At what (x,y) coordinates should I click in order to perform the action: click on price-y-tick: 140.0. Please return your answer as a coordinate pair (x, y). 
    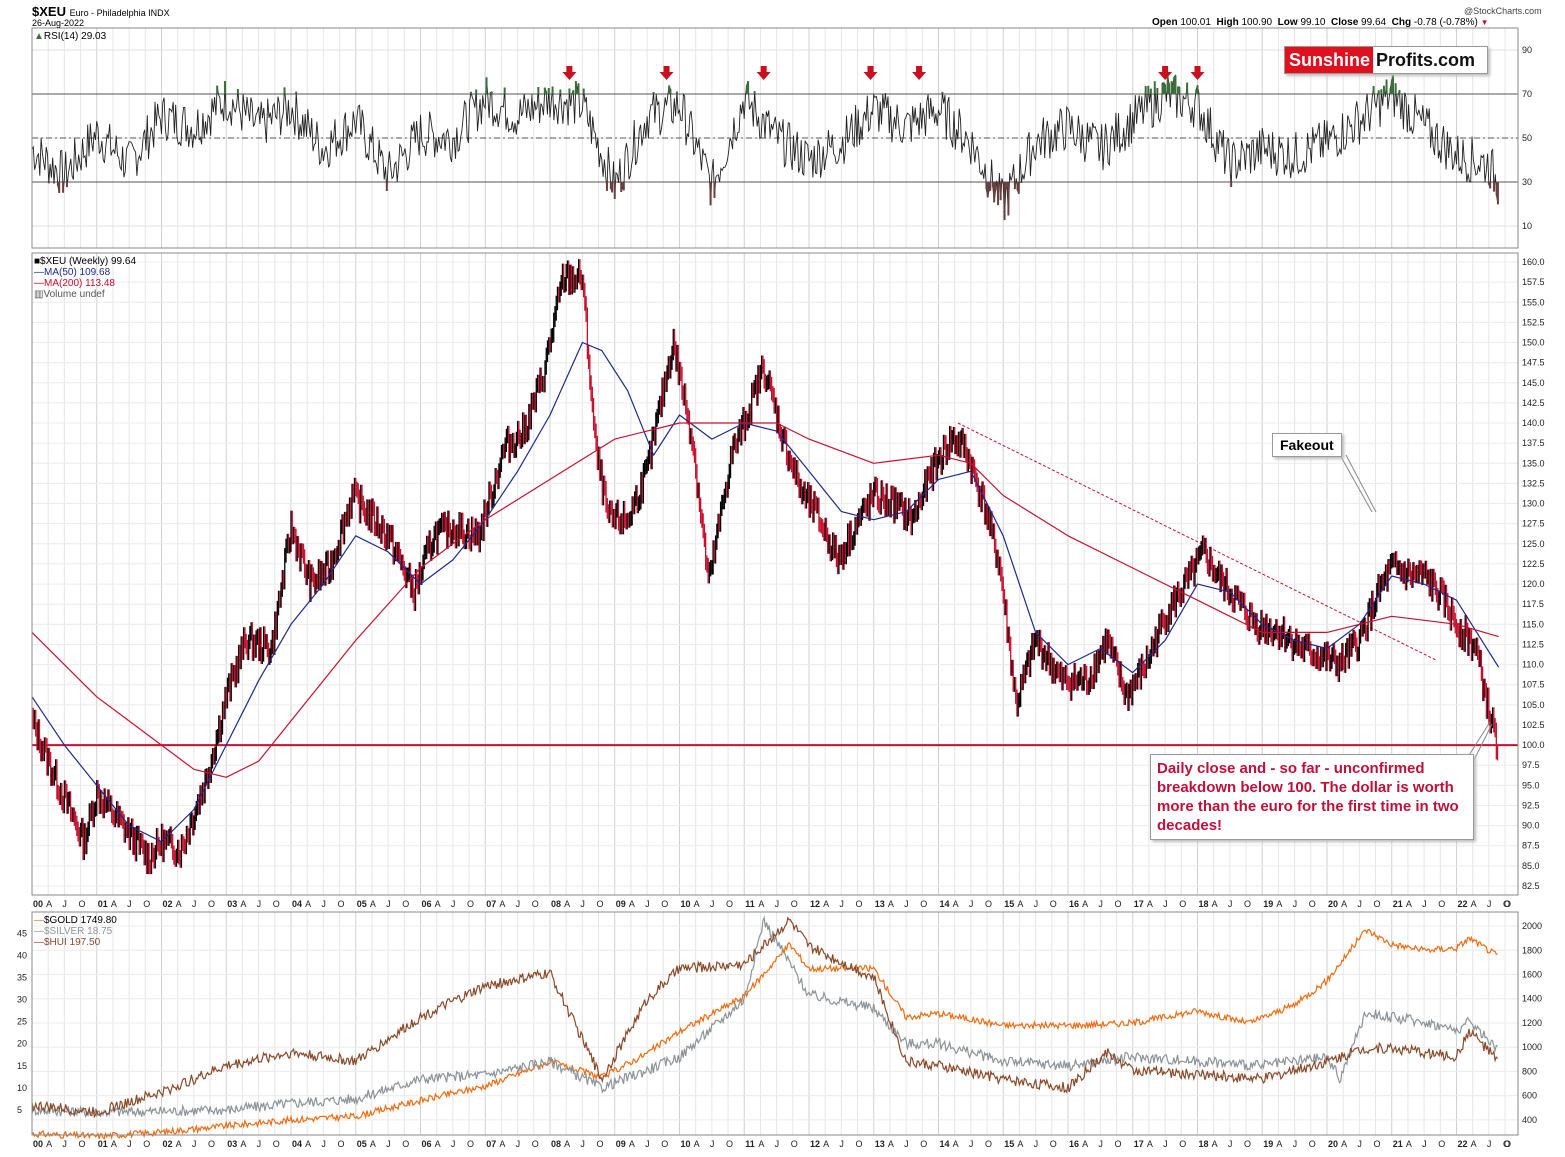
    Looking at the image, I should click on (1533, 423).